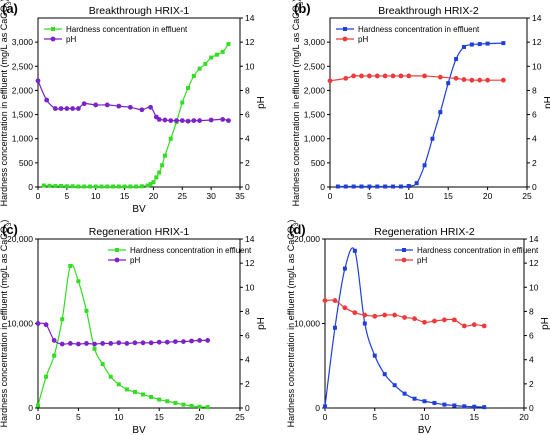  I want to click on x-tick-label: 25, so click(240, 417).